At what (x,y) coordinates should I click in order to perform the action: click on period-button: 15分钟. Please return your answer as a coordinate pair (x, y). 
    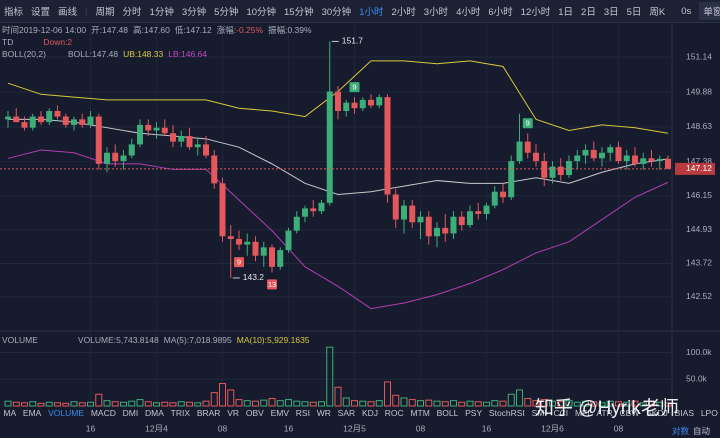
    Looking at the image, I should click on (299, 12).